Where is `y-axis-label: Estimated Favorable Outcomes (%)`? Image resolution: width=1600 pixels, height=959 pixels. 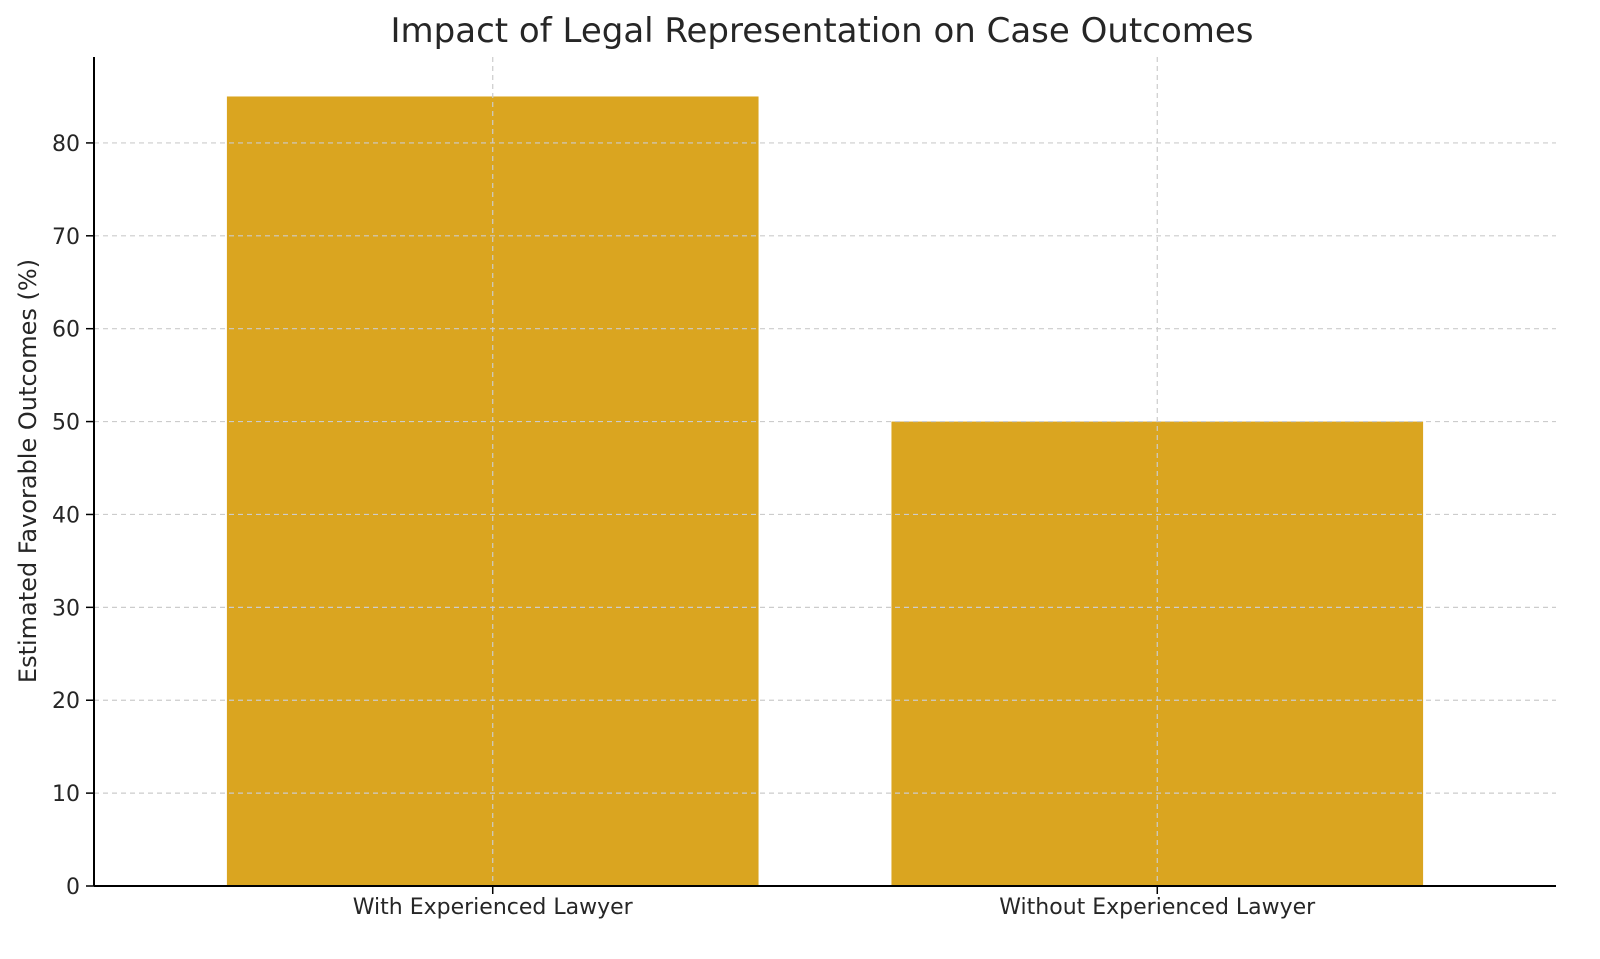 y-axis-label: Estimated Favorable Outcomes (%) is located at coordinates (28, 471).